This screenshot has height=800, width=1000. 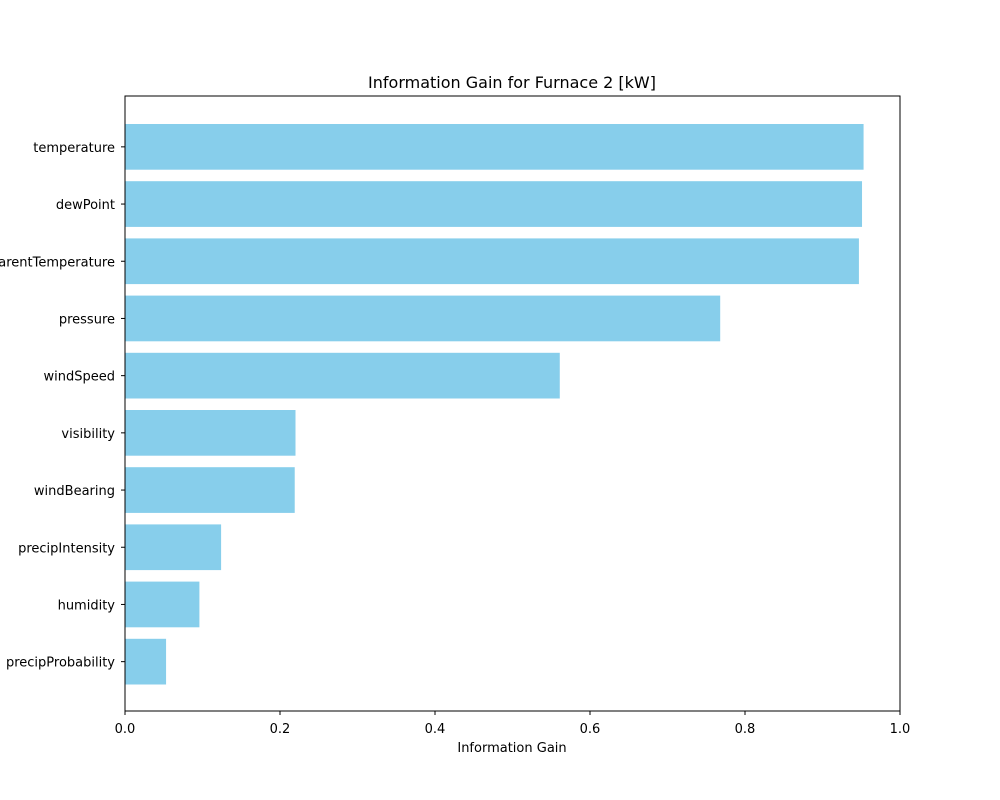 I want to click on y-tick-label-precipIntensity: precipIntensity, so click(x=66, y=548).